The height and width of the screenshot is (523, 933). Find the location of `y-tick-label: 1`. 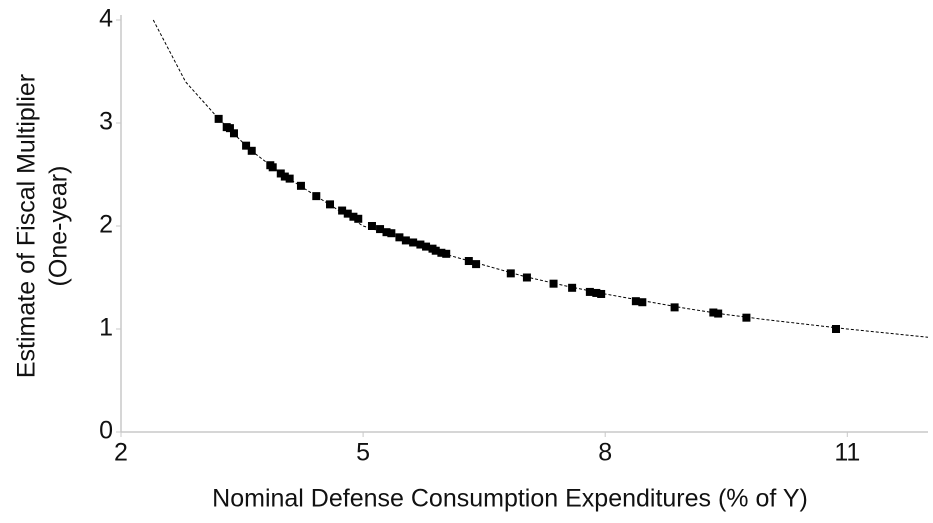

y-tick-label: 1 is located at coordinates (106, 328).